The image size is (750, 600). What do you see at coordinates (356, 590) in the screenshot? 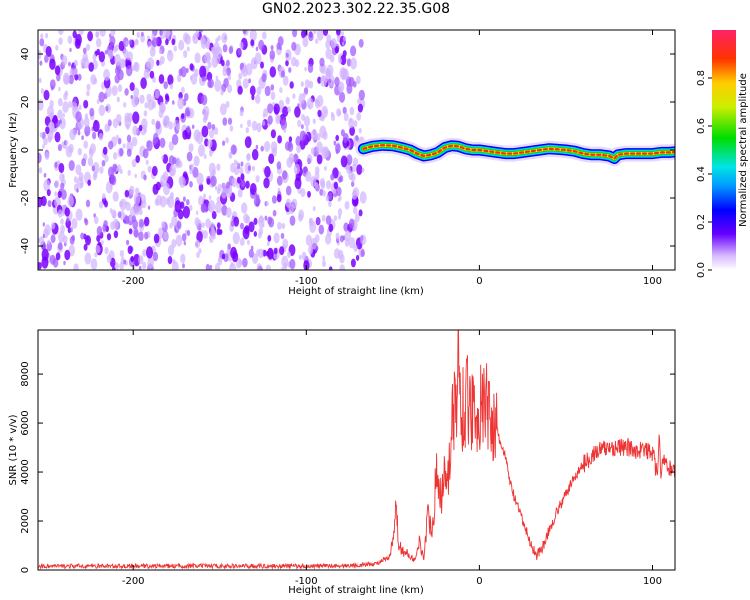
I see `bottom-x-axis-label: Height of straight line (km)` at bounding box center [356, 590].